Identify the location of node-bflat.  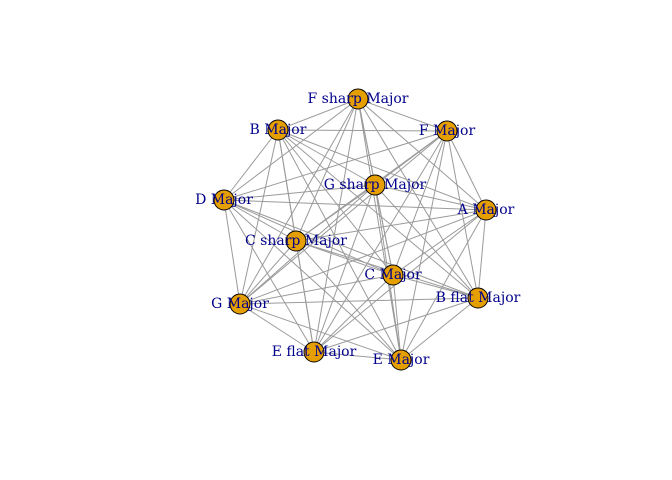
(478, 298).